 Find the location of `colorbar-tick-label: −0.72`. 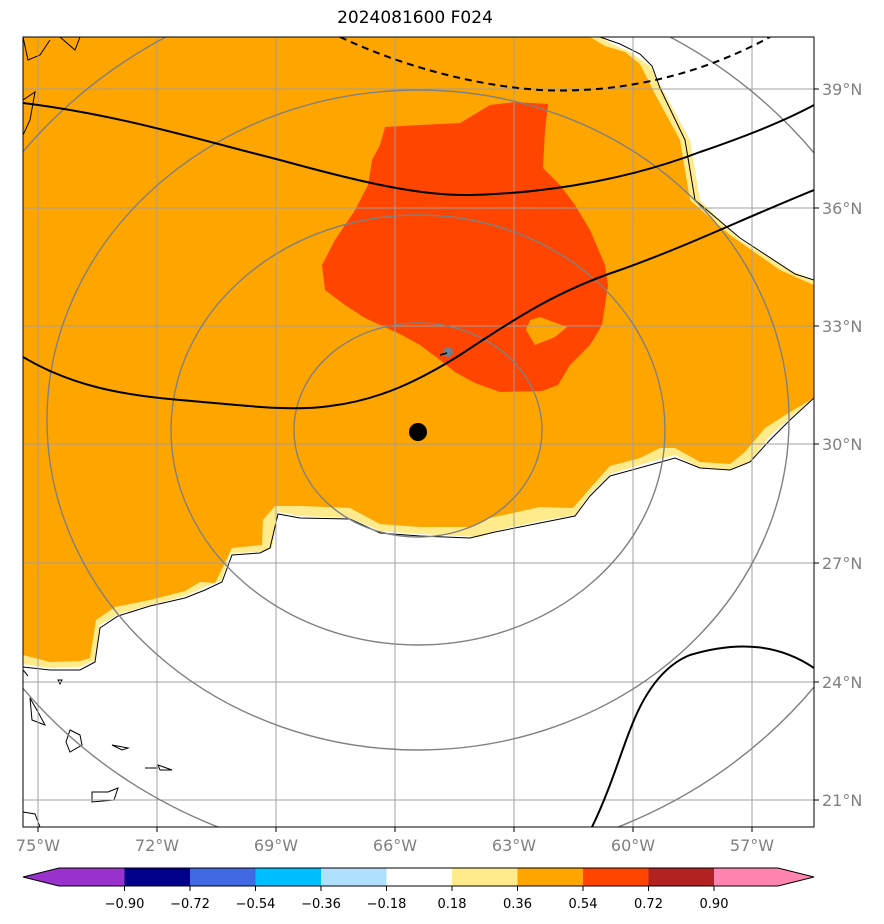

colorbar-tick-label: −0.72 is located at coordinates (190, 904).